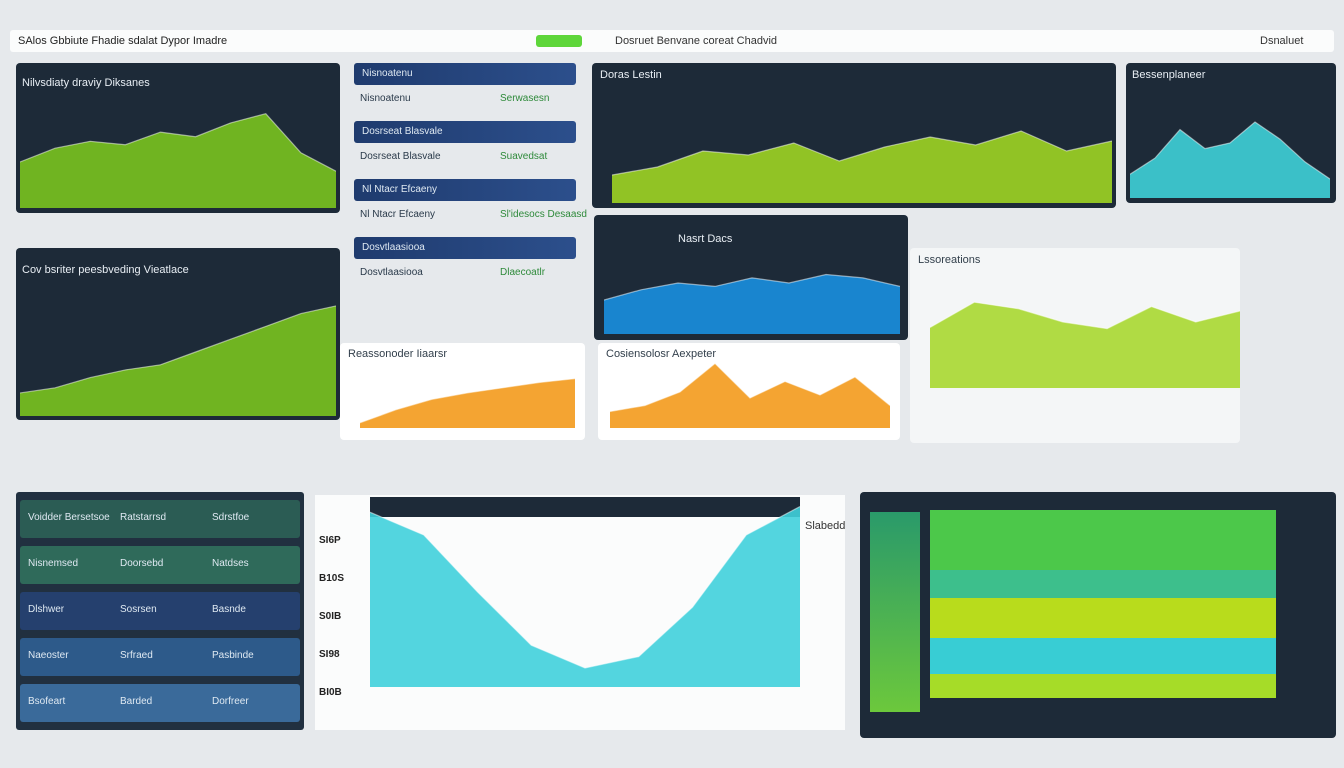  What do you see at coordinates (585, 507) in the screenshot?
I see `chart-band` at bounding box center [585, 507].